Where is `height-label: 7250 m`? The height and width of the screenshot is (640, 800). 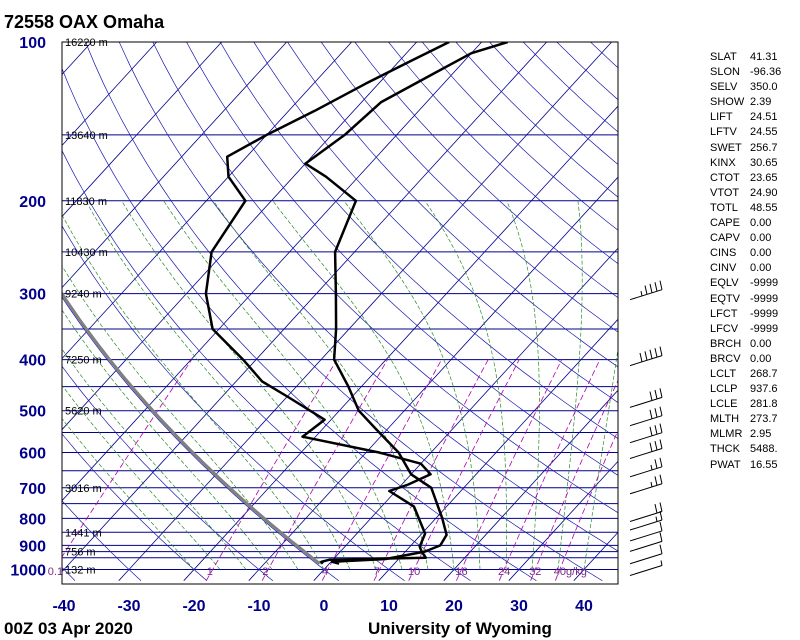 height-label: 7250 m is located at coordinates (83, 361).